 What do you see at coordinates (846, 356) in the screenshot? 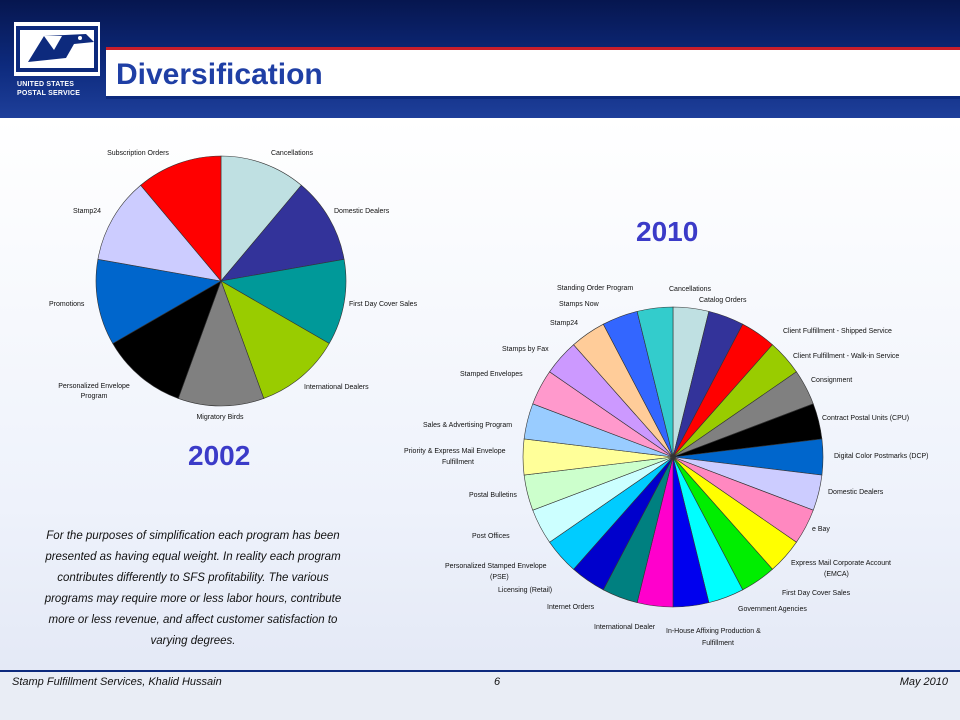
I see `pie-label: Client Fulfillment - Walk-in Service` at bounding box center [846, 356].